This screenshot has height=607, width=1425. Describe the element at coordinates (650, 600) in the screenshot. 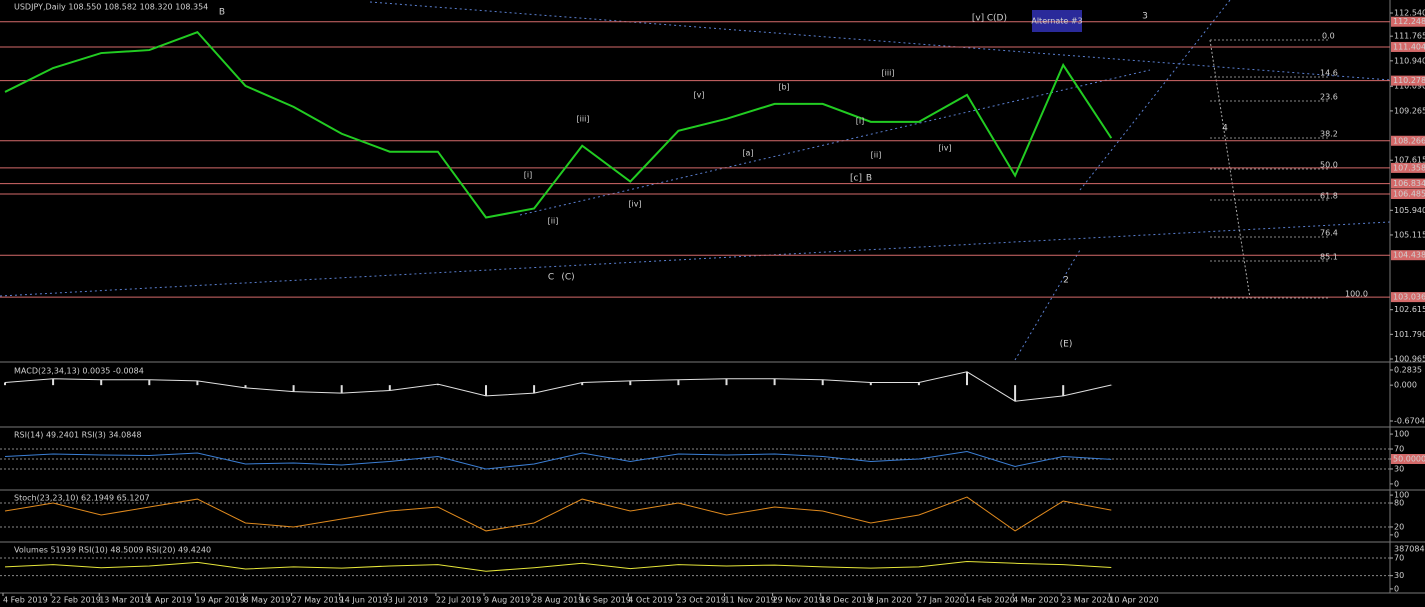

I see `x-tick-label: 4 Oct 2019` at that location.